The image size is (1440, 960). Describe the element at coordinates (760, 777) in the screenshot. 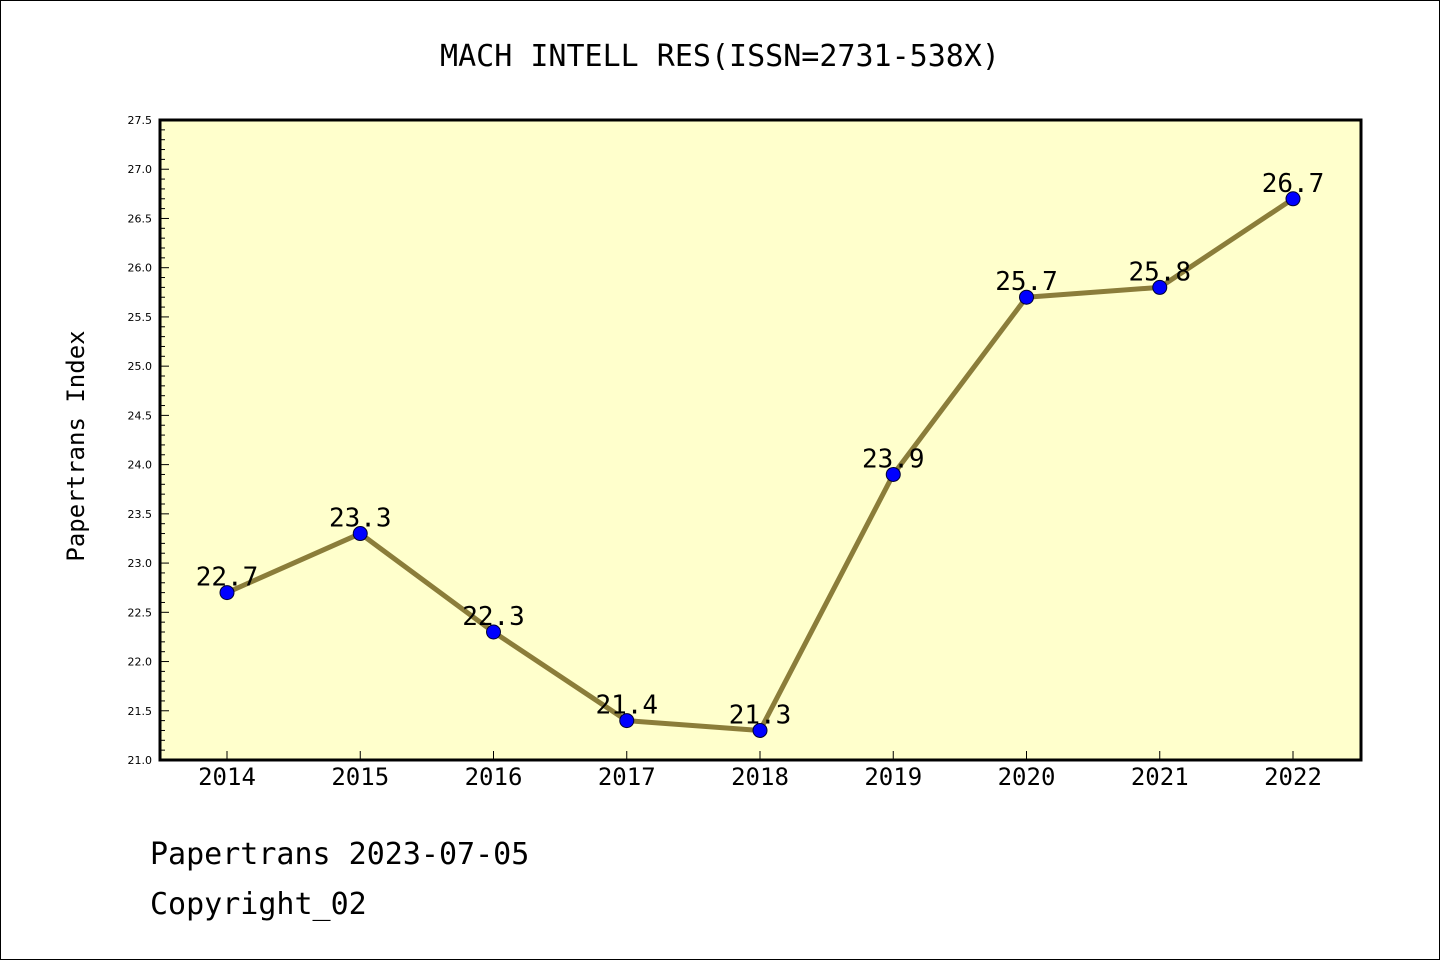

I see `x-tick-label: 2018` at that location.